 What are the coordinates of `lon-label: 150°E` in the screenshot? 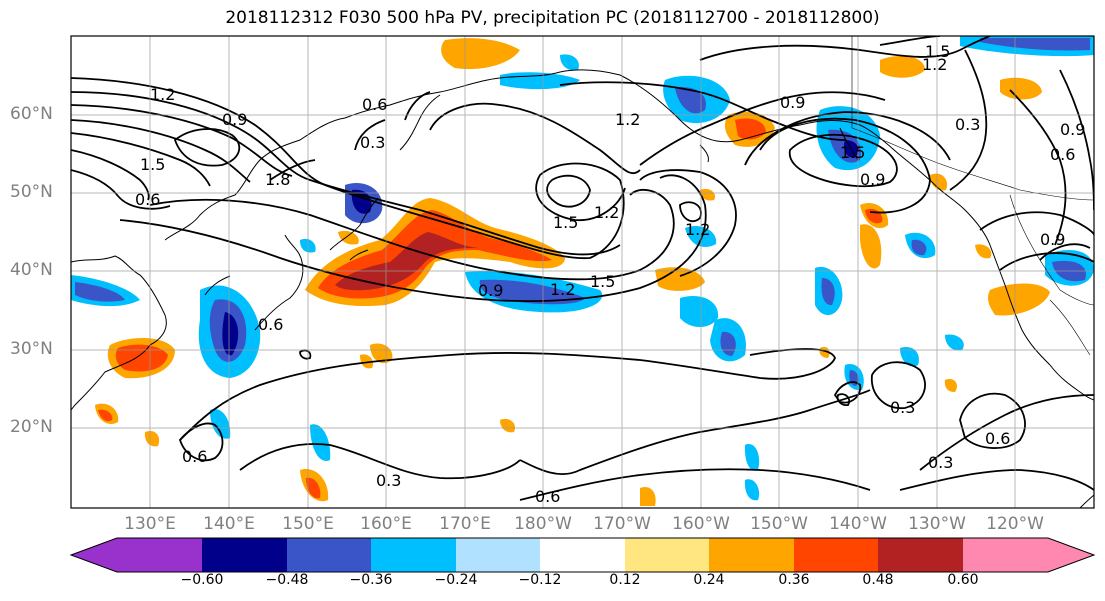 It's located at (308, 524).